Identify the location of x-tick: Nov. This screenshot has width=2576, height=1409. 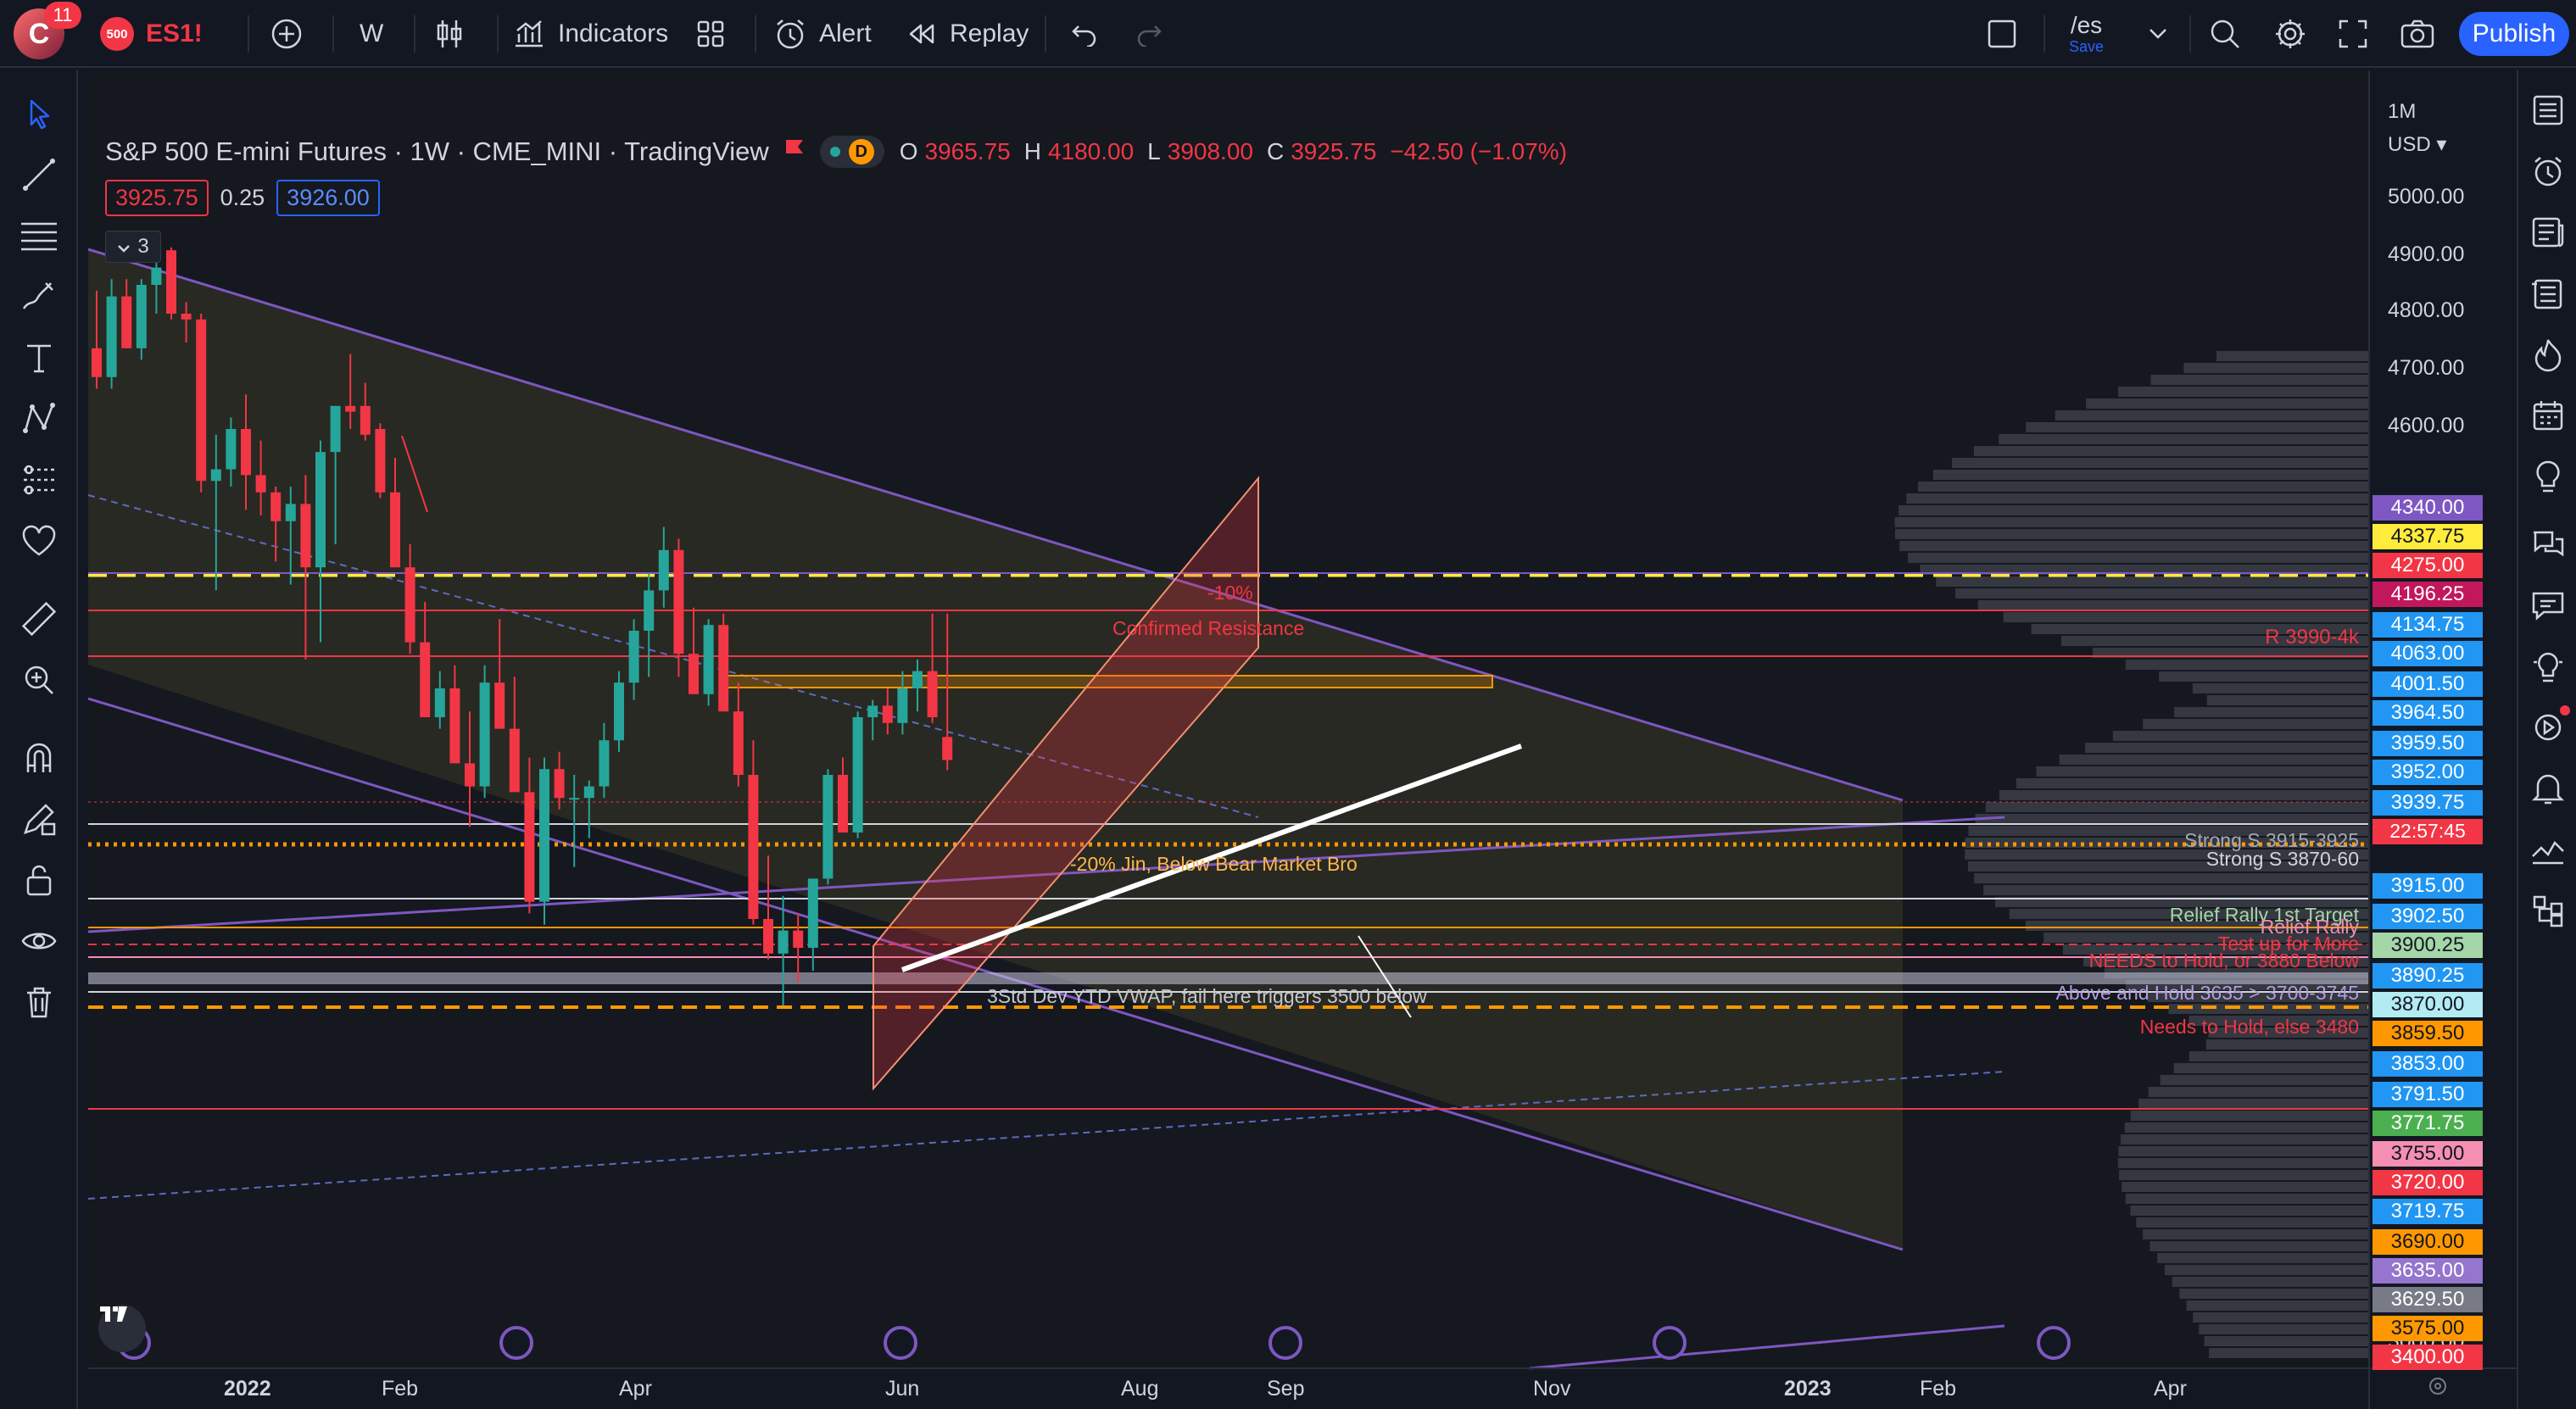
(1552, 1389).